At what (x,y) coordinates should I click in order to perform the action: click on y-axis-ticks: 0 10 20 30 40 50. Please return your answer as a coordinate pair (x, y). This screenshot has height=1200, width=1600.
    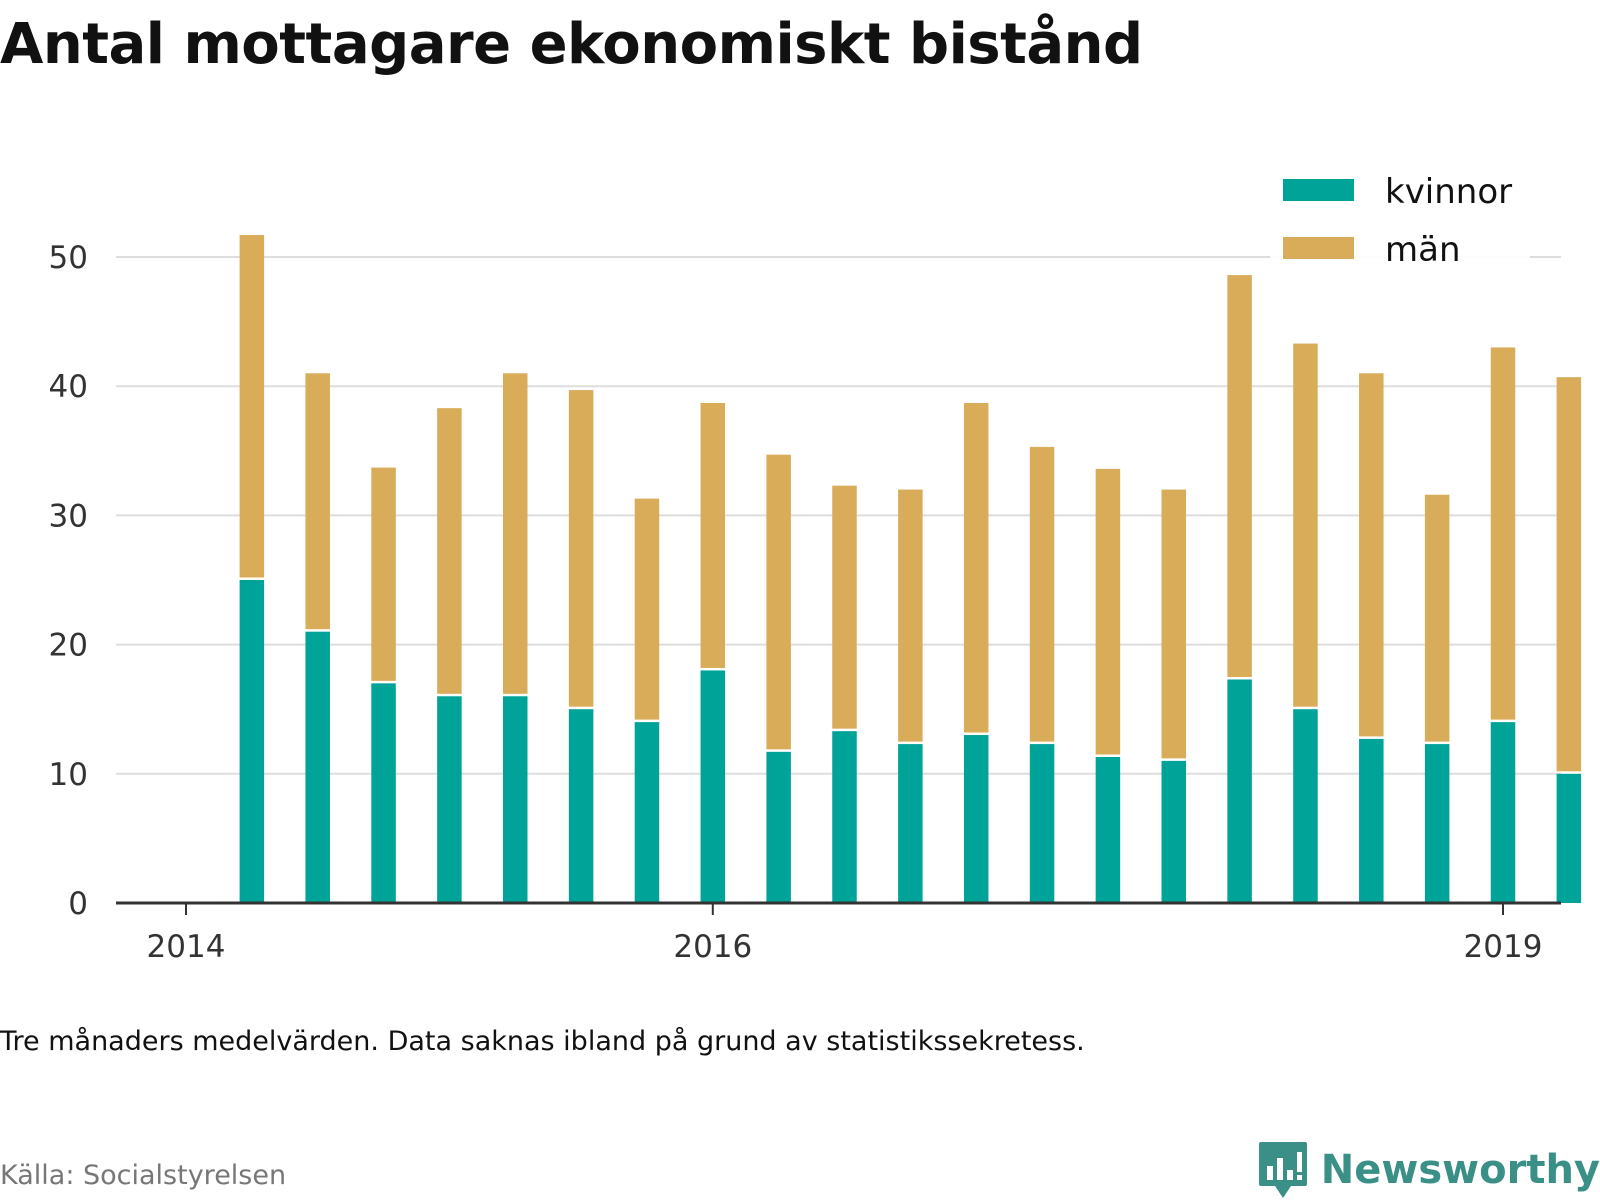
    Looking at the image, I should click on (68, 581).